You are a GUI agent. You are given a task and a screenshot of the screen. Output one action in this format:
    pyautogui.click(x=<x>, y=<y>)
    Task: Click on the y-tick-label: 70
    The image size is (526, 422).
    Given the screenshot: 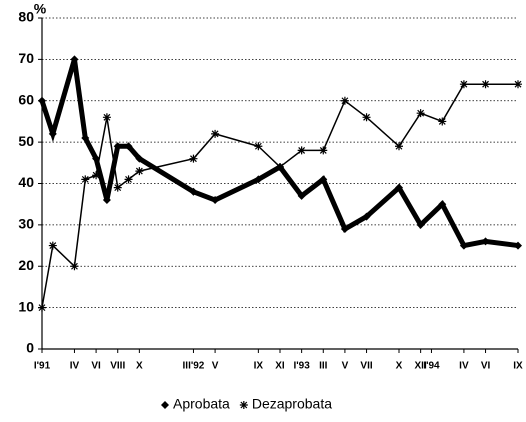 What is the action you would take?
    pyautogui.click(x=26, y=58)
    